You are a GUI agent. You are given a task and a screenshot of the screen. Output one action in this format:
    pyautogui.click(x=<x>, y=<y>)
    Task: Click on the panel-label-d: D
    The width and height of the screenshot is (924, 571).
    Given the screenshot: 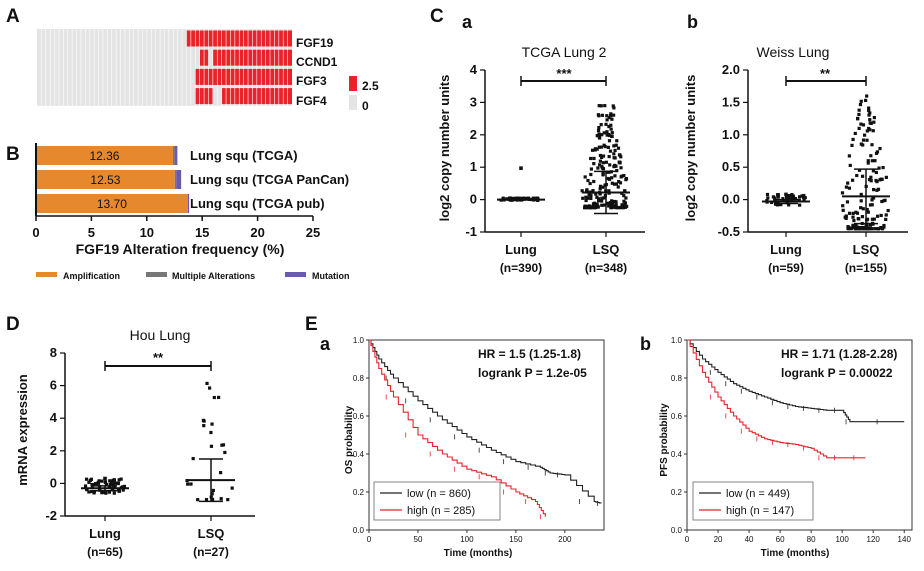 What is the action you would take?
    pyautogui.click(x=13, y=324)
    